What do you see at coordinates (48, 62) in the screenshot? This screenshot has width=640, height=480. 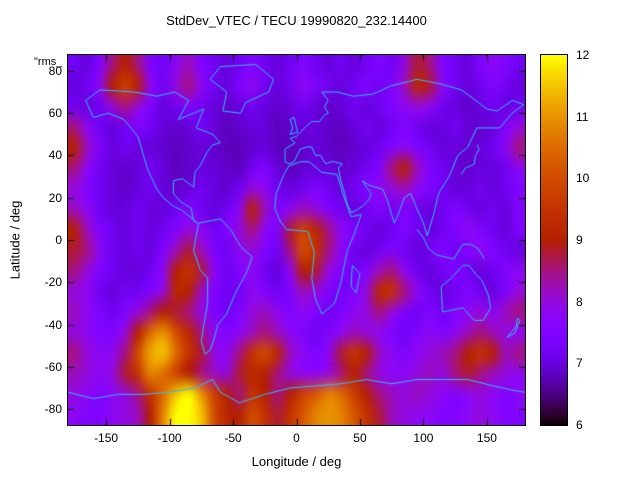 I see `corner-label: "rms_` at bounding box center [48, 62].